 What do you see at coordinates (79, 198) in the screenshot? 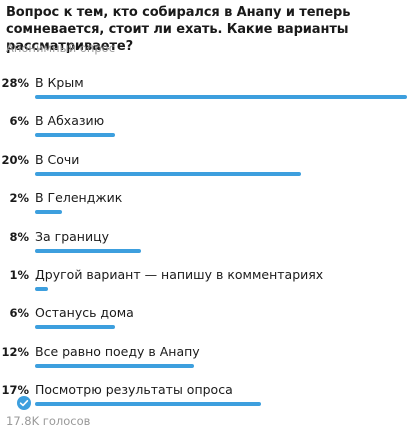
I see `option-label: В Геленджик` at bounding box center [79, 198].